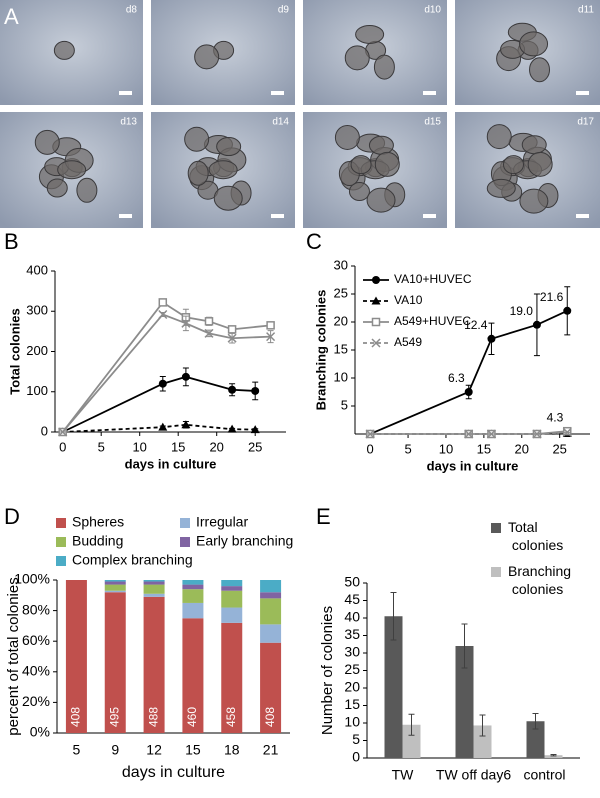  Describe the element at coordinates (231, 717) in the screenshot. I see `count-label: 458` at that location.